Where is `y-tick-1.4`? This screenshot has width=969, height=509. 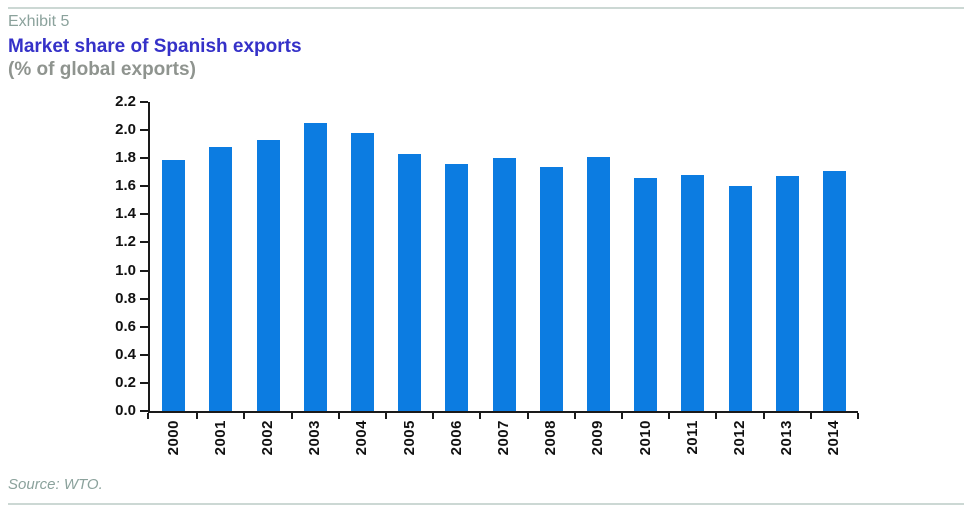
y-tick-1.4 is located at coordinates (144, 214).